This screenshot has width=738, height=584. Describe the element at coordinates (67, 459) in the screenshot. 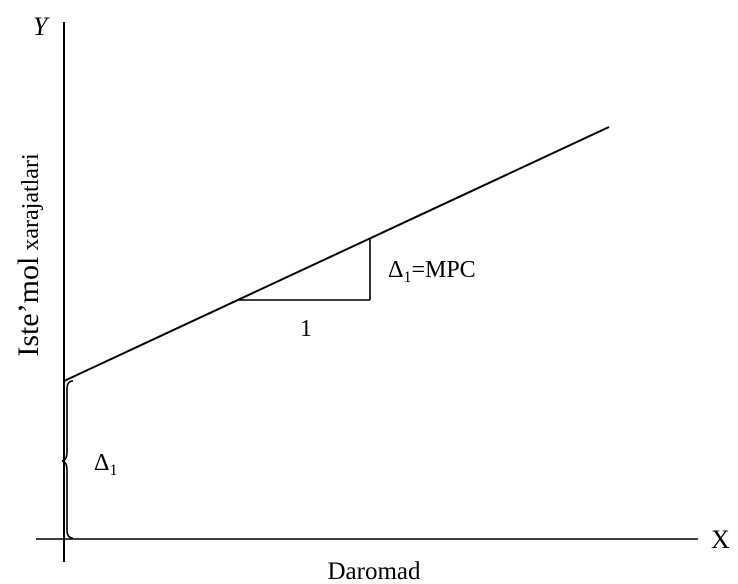

I see `intercept-brace` at that location.